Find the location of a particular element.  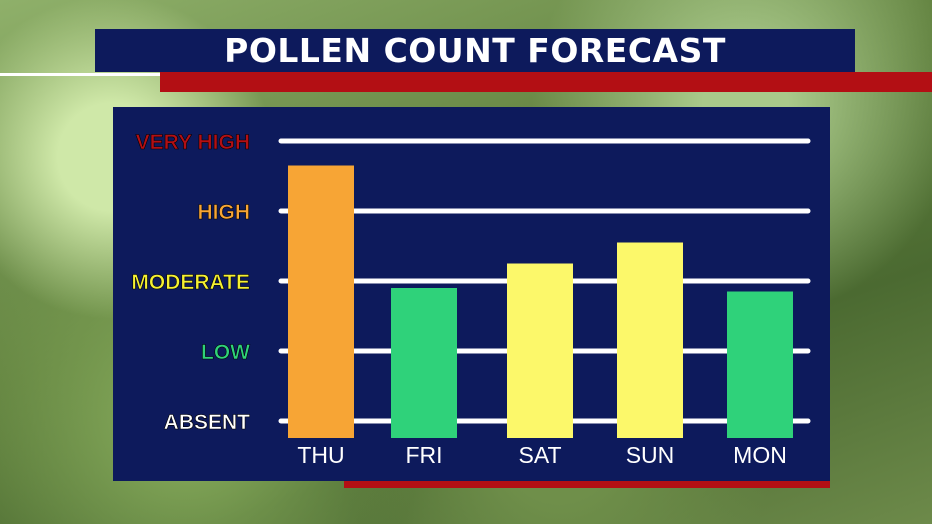

y-level-label: VERY HIGH is located at coordinates (193, 142).